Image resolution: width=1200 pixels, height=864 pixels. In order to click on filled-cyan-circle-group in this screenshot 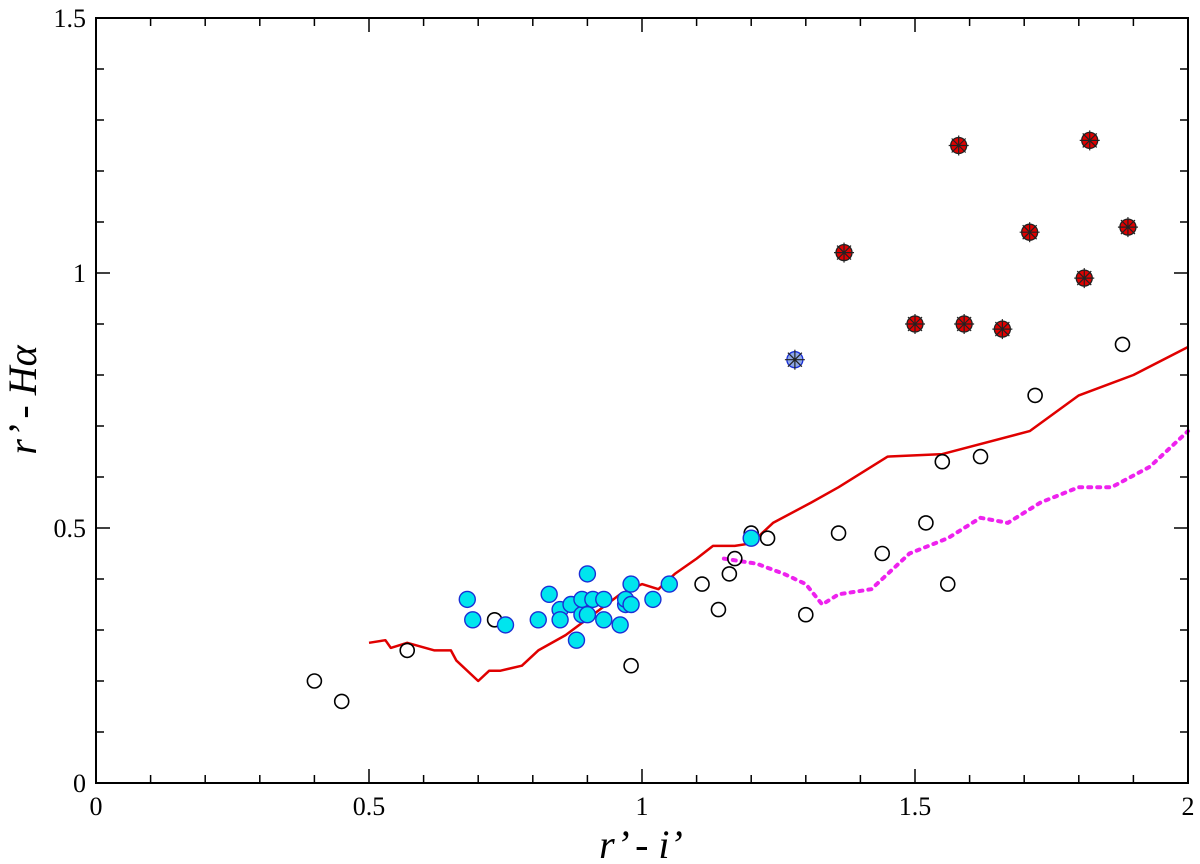, I will do `click(609, 589)`.